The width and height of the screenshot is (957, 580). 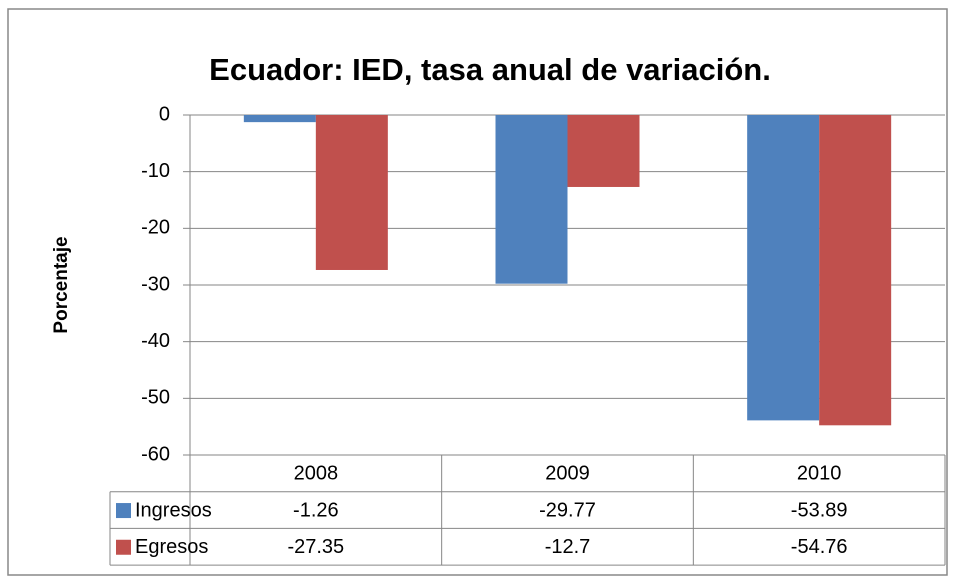 What do you see at coordinates (155, 228) in the screenshot?
I see `y-tick-label: -20` at bounding box center [155, 228].